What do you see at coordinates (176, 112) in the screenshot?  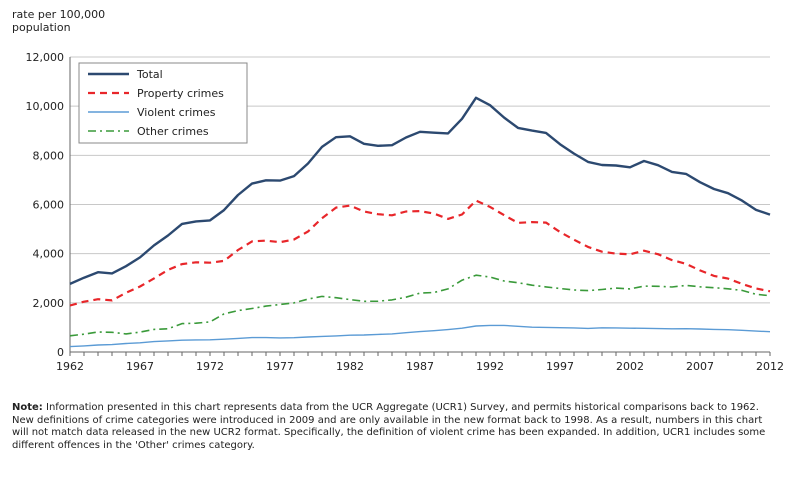 I see `legend-label: Violent crimes` at bounding box center [176, 112].